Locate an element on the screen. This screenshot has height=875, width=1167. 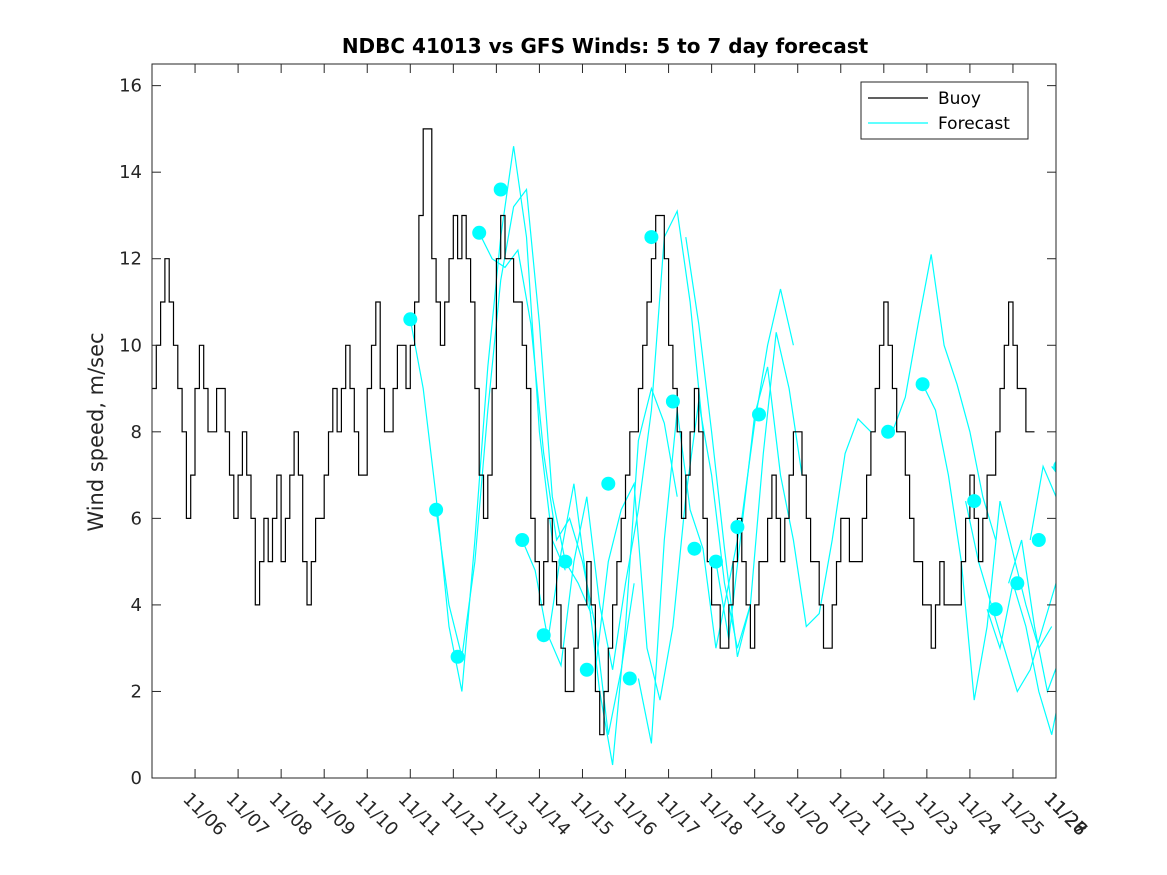
y-tick-label: 10 is located at coordinates (130, 345).